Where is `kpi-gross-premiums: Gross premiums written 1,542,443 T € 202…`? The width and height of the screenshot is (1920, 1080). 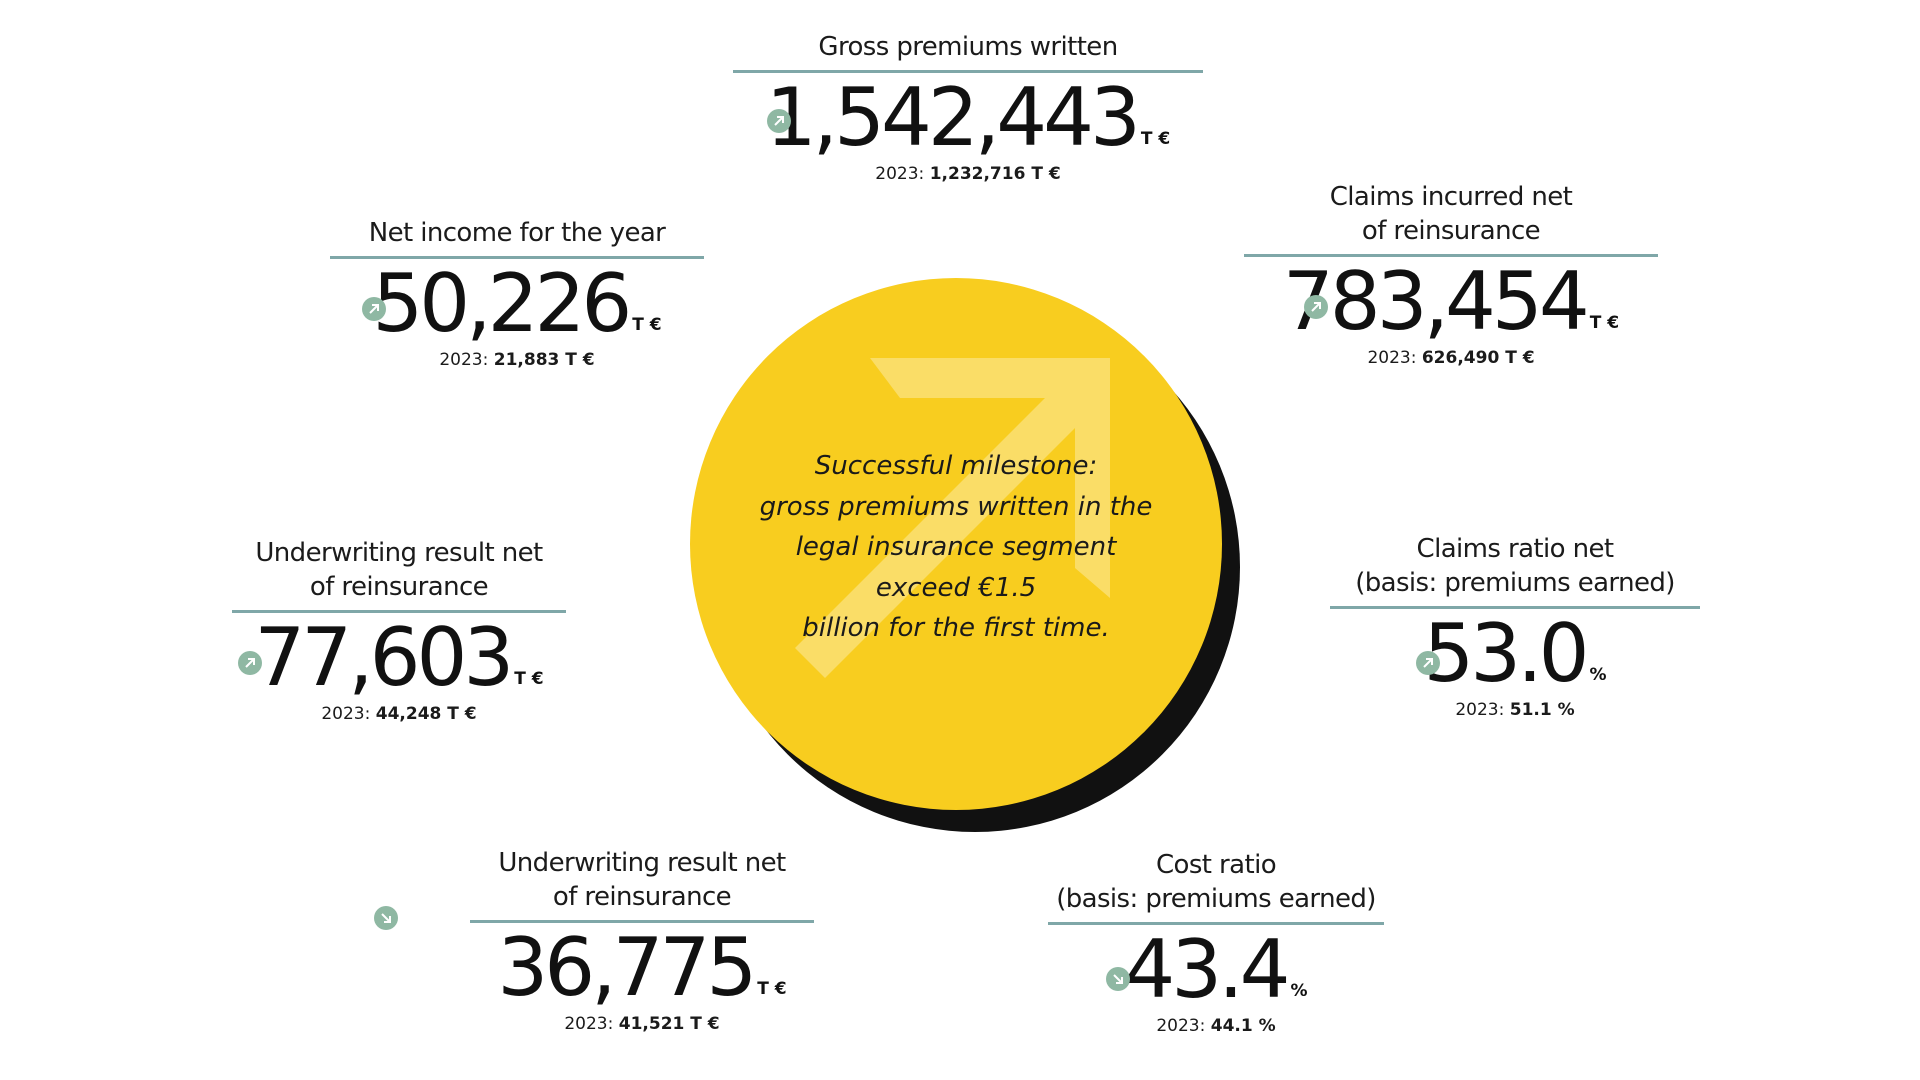
kpi-gross-premiums: Gross premiums written 1,542,443 T € 202… is located at coordinates (968, 107).